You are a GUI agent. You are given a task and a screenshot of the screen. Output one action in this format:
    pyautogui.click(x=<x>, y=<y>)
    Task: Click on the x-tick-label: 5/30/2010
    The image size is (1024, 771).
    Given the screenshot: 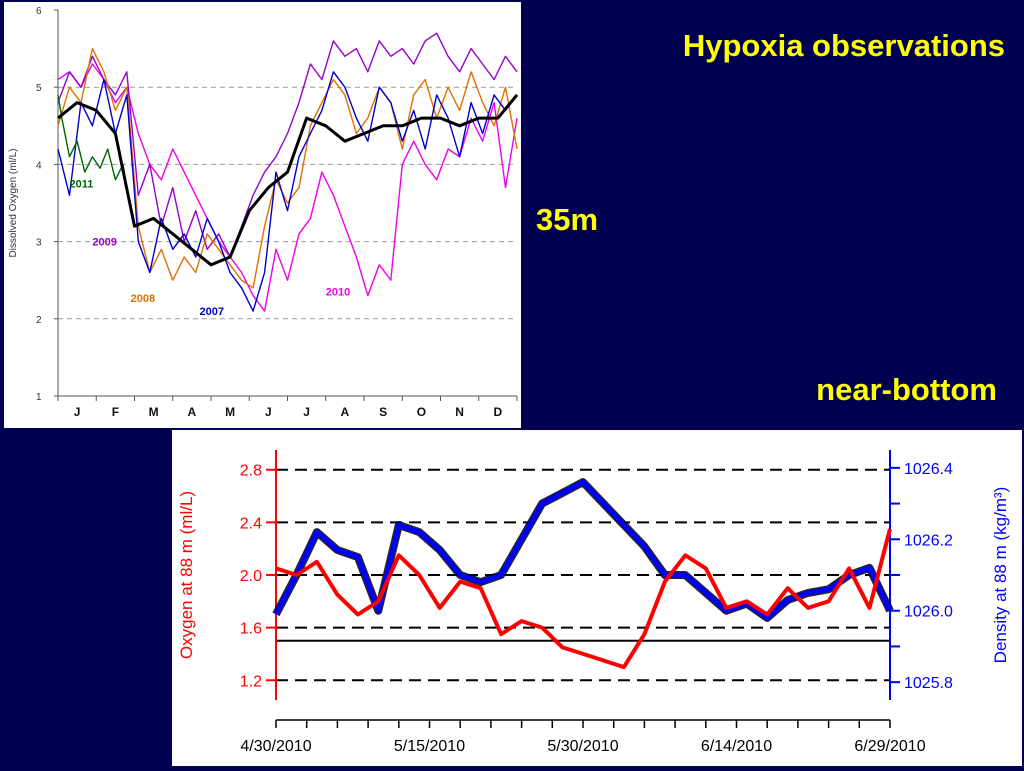 What is the action you would take?
    pyautogui.click(x=582, y=746)
    